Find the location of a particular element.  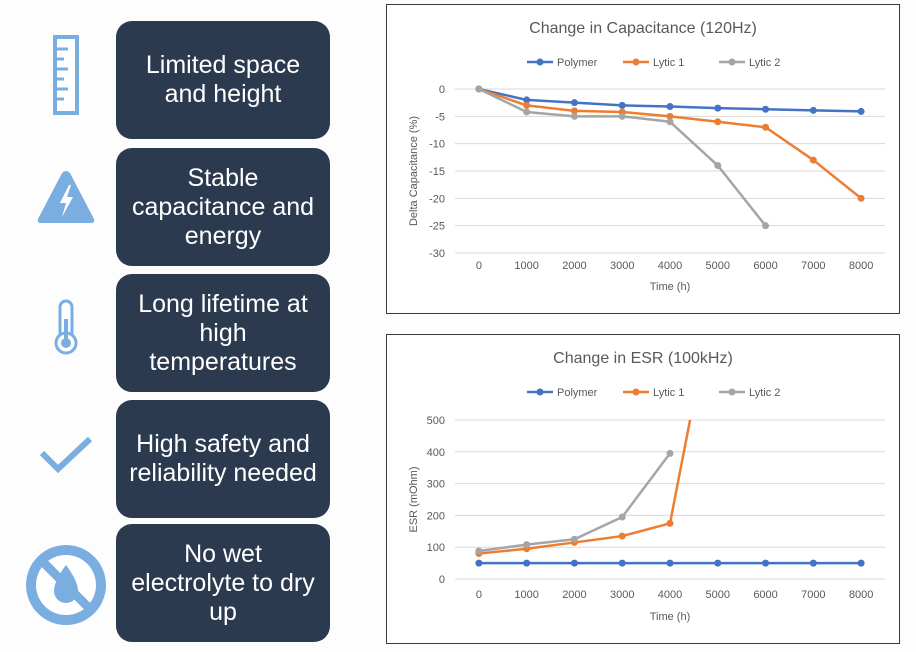

feature-no-wet-electrolyte: No wet electrolyte to dry up is located at coordinates (223, 583).